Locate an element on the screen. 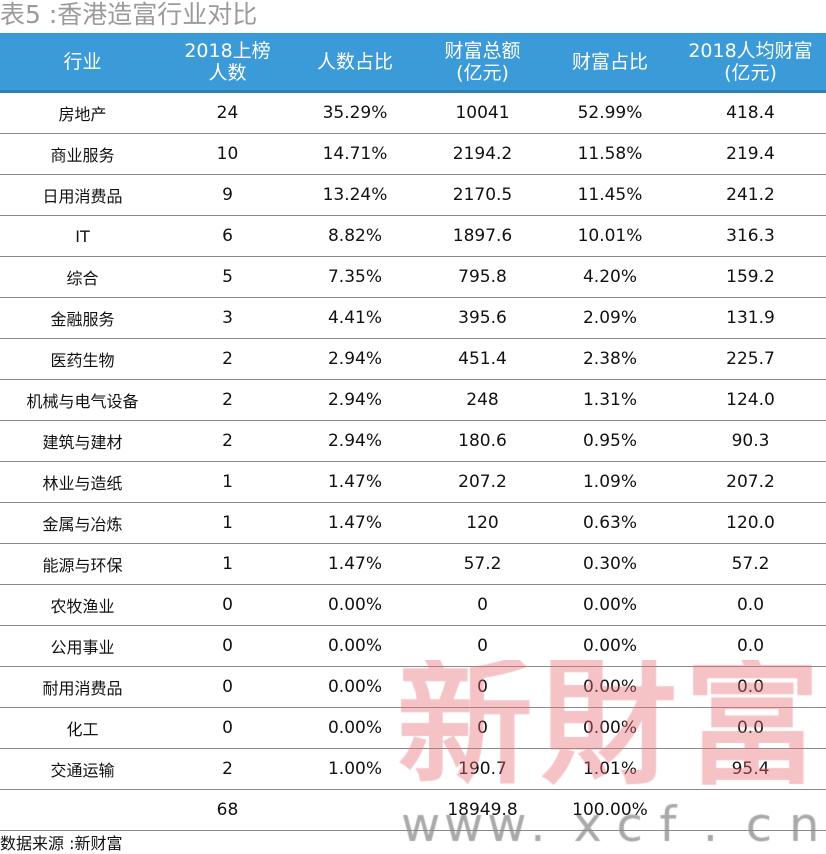 The image size is (826, 854). column-header: 财富占比 is located at coordinates (610, 63).